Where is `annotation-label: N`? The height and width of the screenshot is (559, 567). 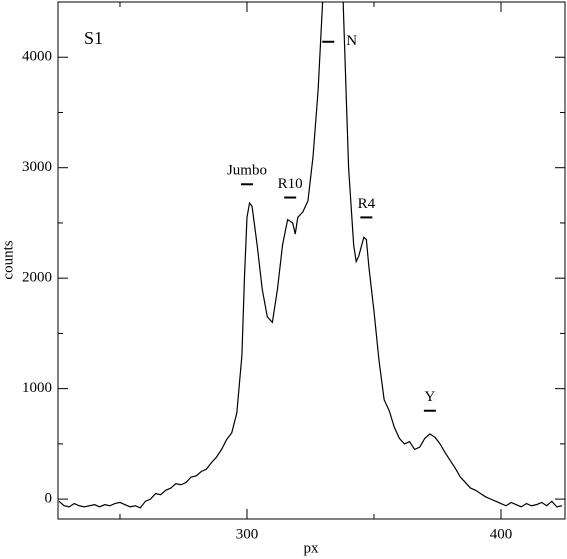 annotation-label: N is located at coordinates (351, 41).